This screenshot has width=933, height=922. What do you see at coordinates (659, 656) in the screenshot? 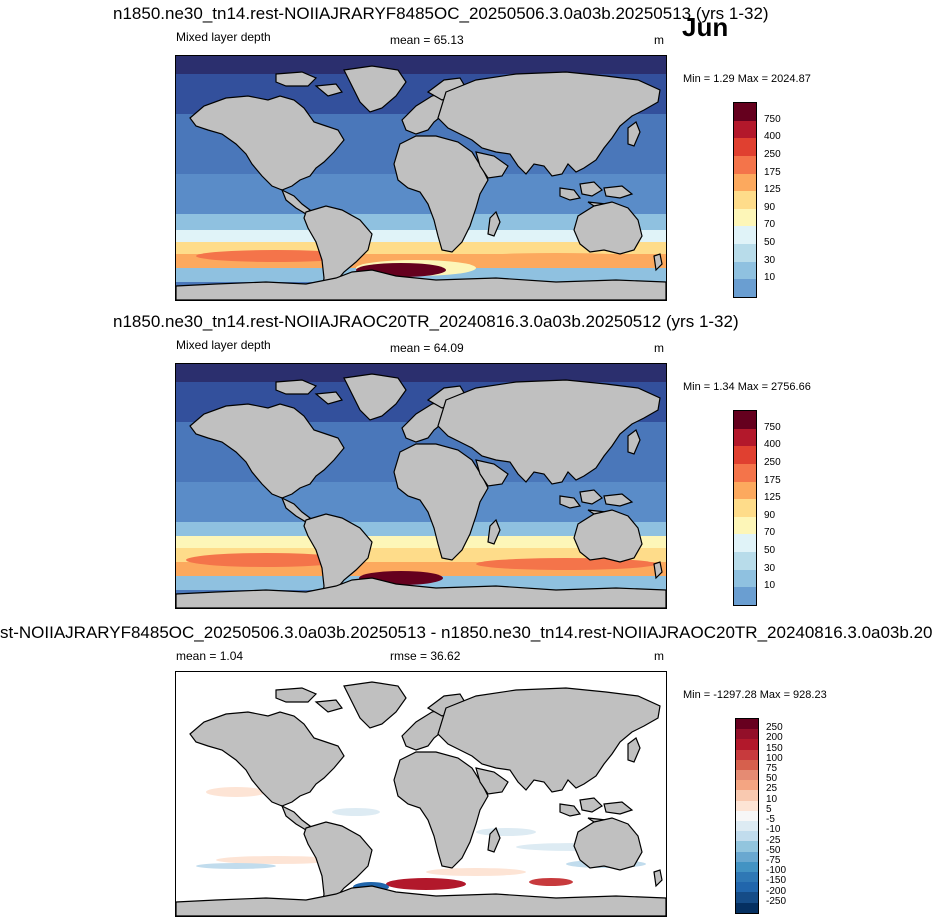
I see `panel-3-units-label: m` at bounding box center [659, 656].